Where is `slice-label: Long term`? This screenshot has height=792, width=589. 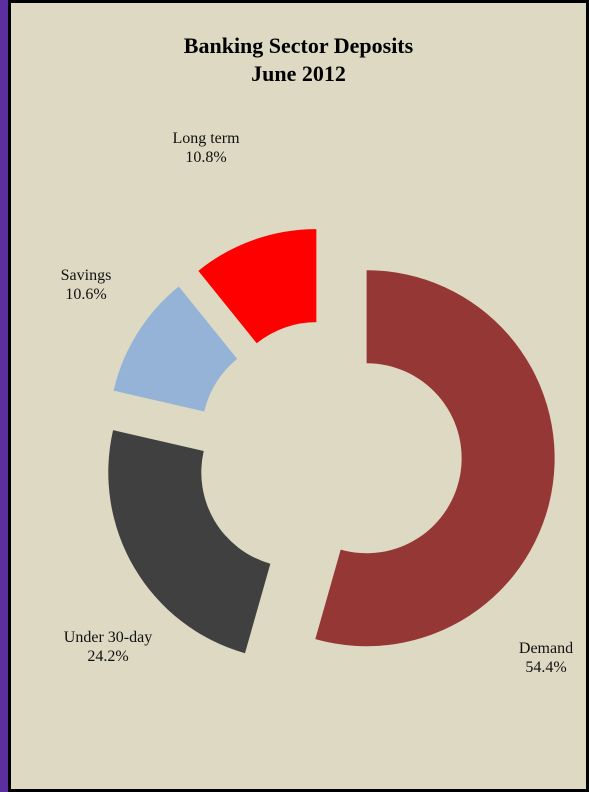
slice-label: Long term is located at coordinates (206, 138).